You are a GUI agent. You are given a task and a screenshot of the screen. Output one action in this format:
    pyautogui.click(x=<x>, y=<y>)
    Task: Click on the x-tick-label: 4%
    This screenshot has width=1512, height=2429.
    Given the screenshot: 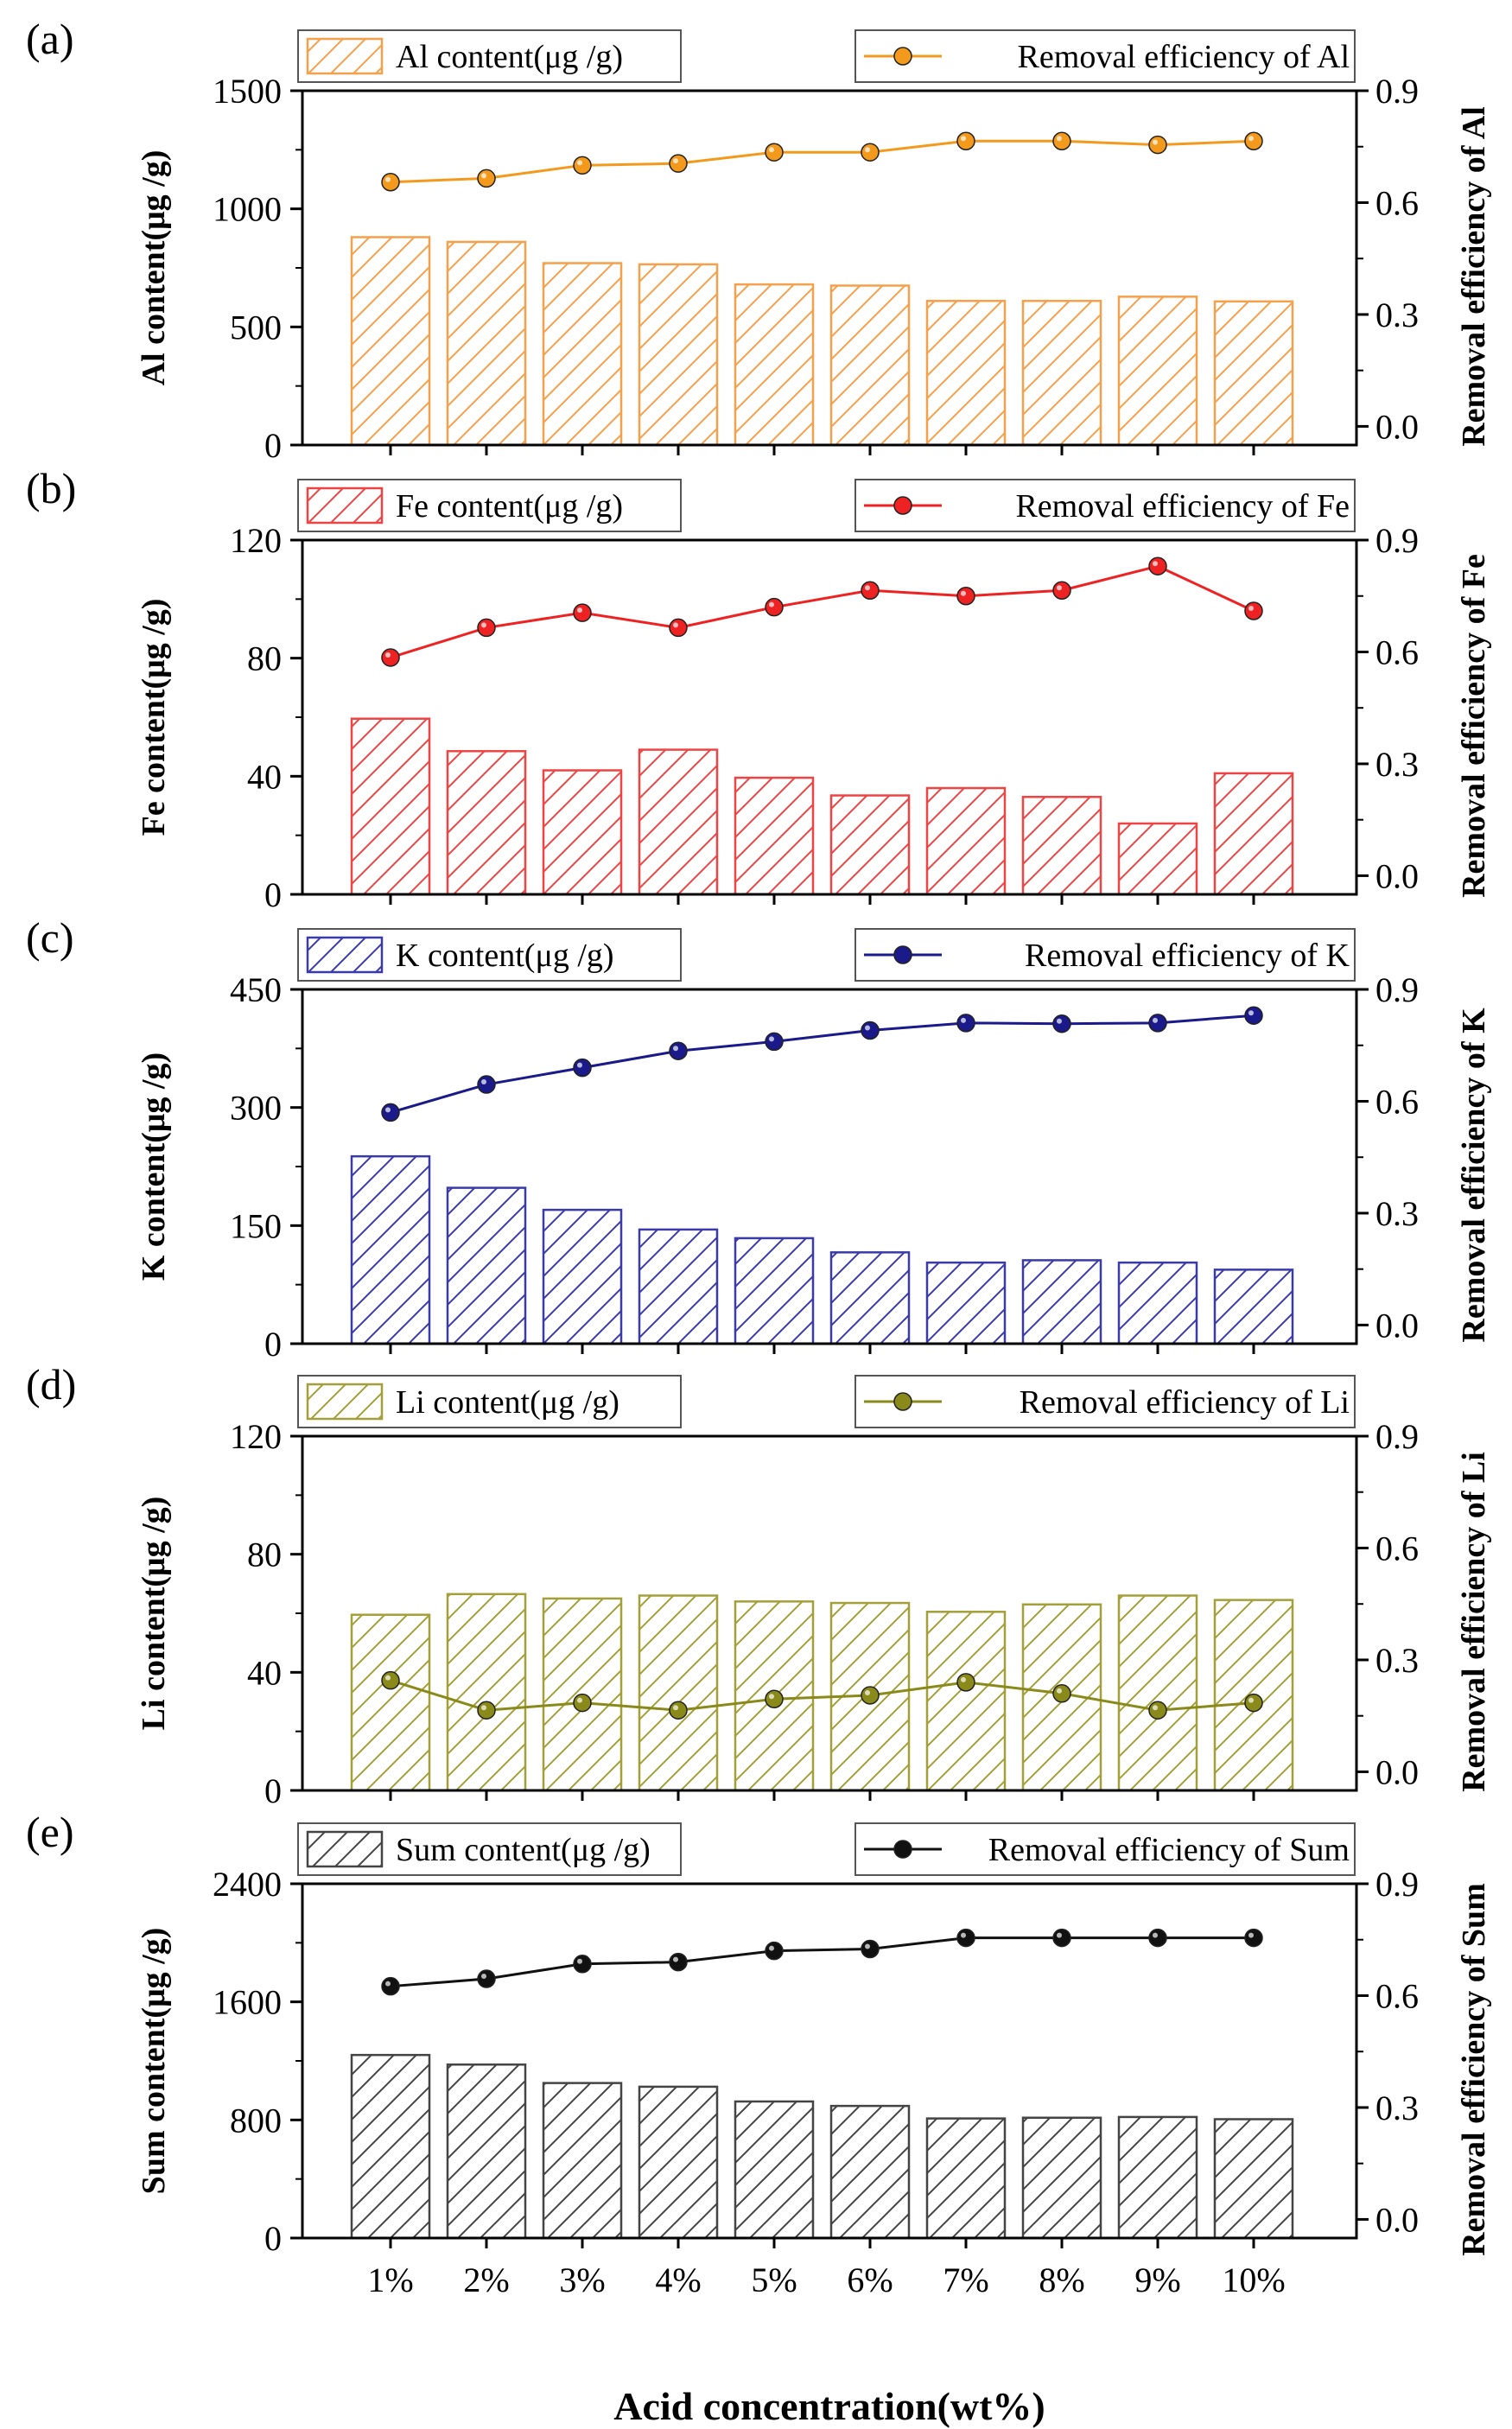 What is the action you would take?
    pyautogui.click(x=678, y=2279)
    